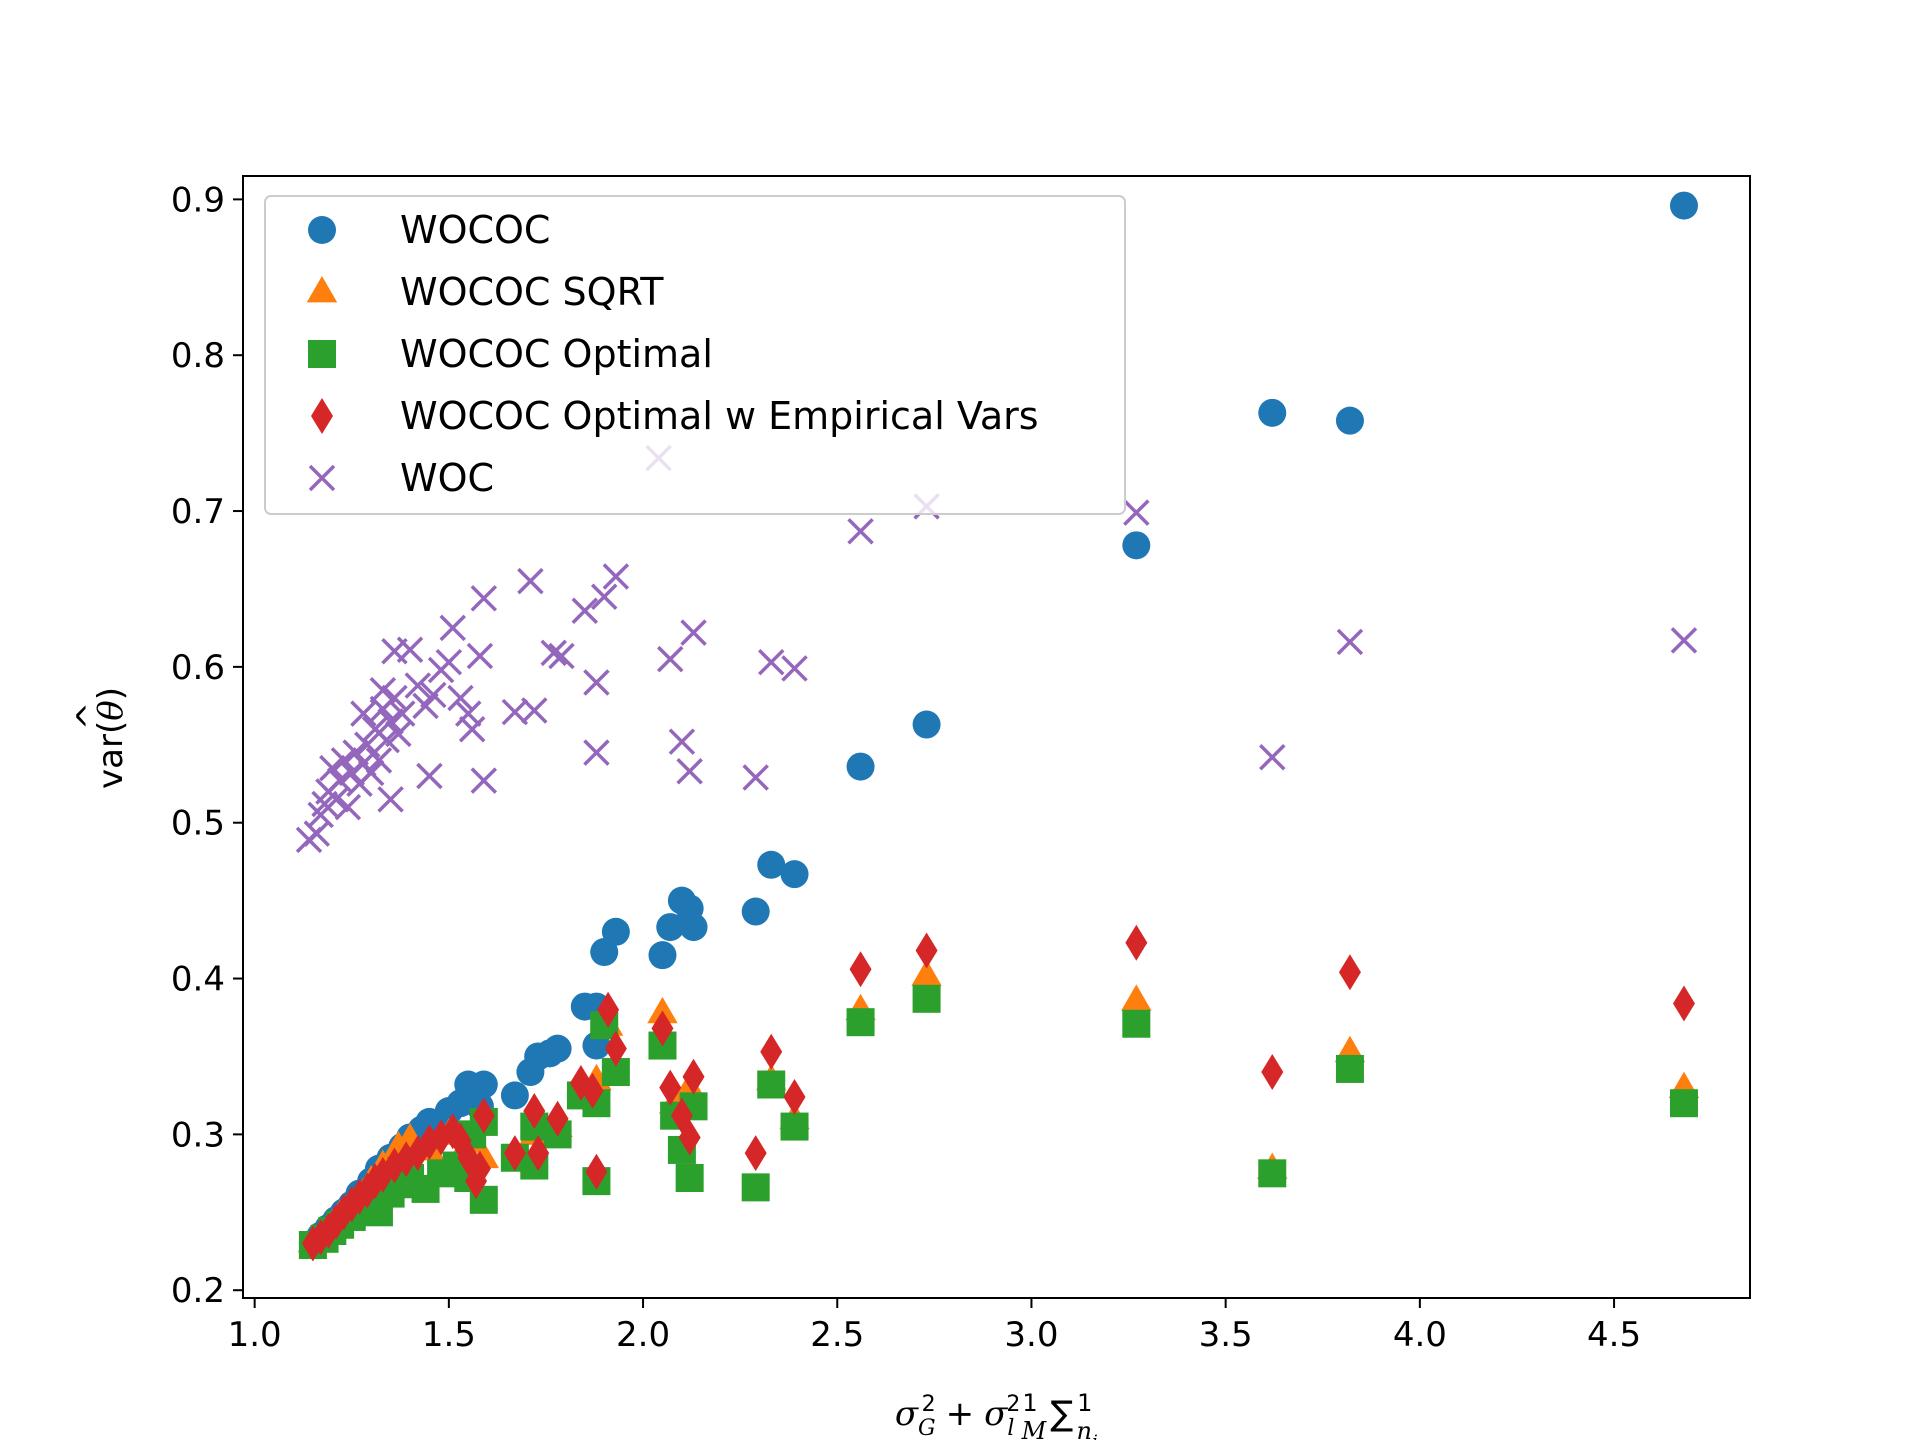 Image resolution: width=1920 pixels, height=1440 pixels. What do you see at coordinates (837, 1335) in the screenshot?
I see `x-tick-label: 2.5` at bounding box center [837, 1335].